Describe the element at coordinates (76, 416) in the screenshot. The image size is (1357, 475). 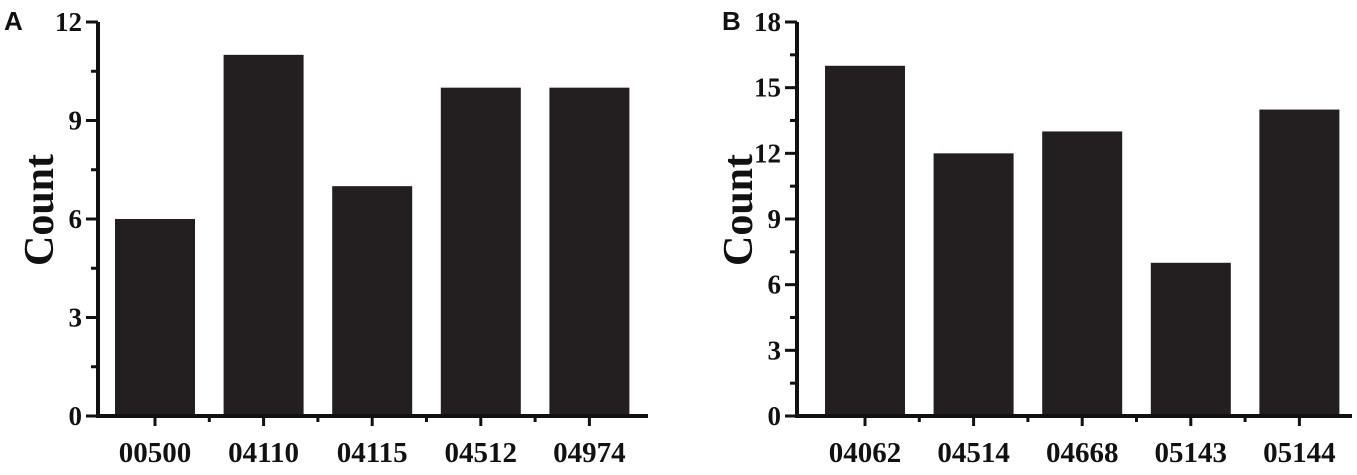
I see `y-tick-label-a-0: 0` at that location.